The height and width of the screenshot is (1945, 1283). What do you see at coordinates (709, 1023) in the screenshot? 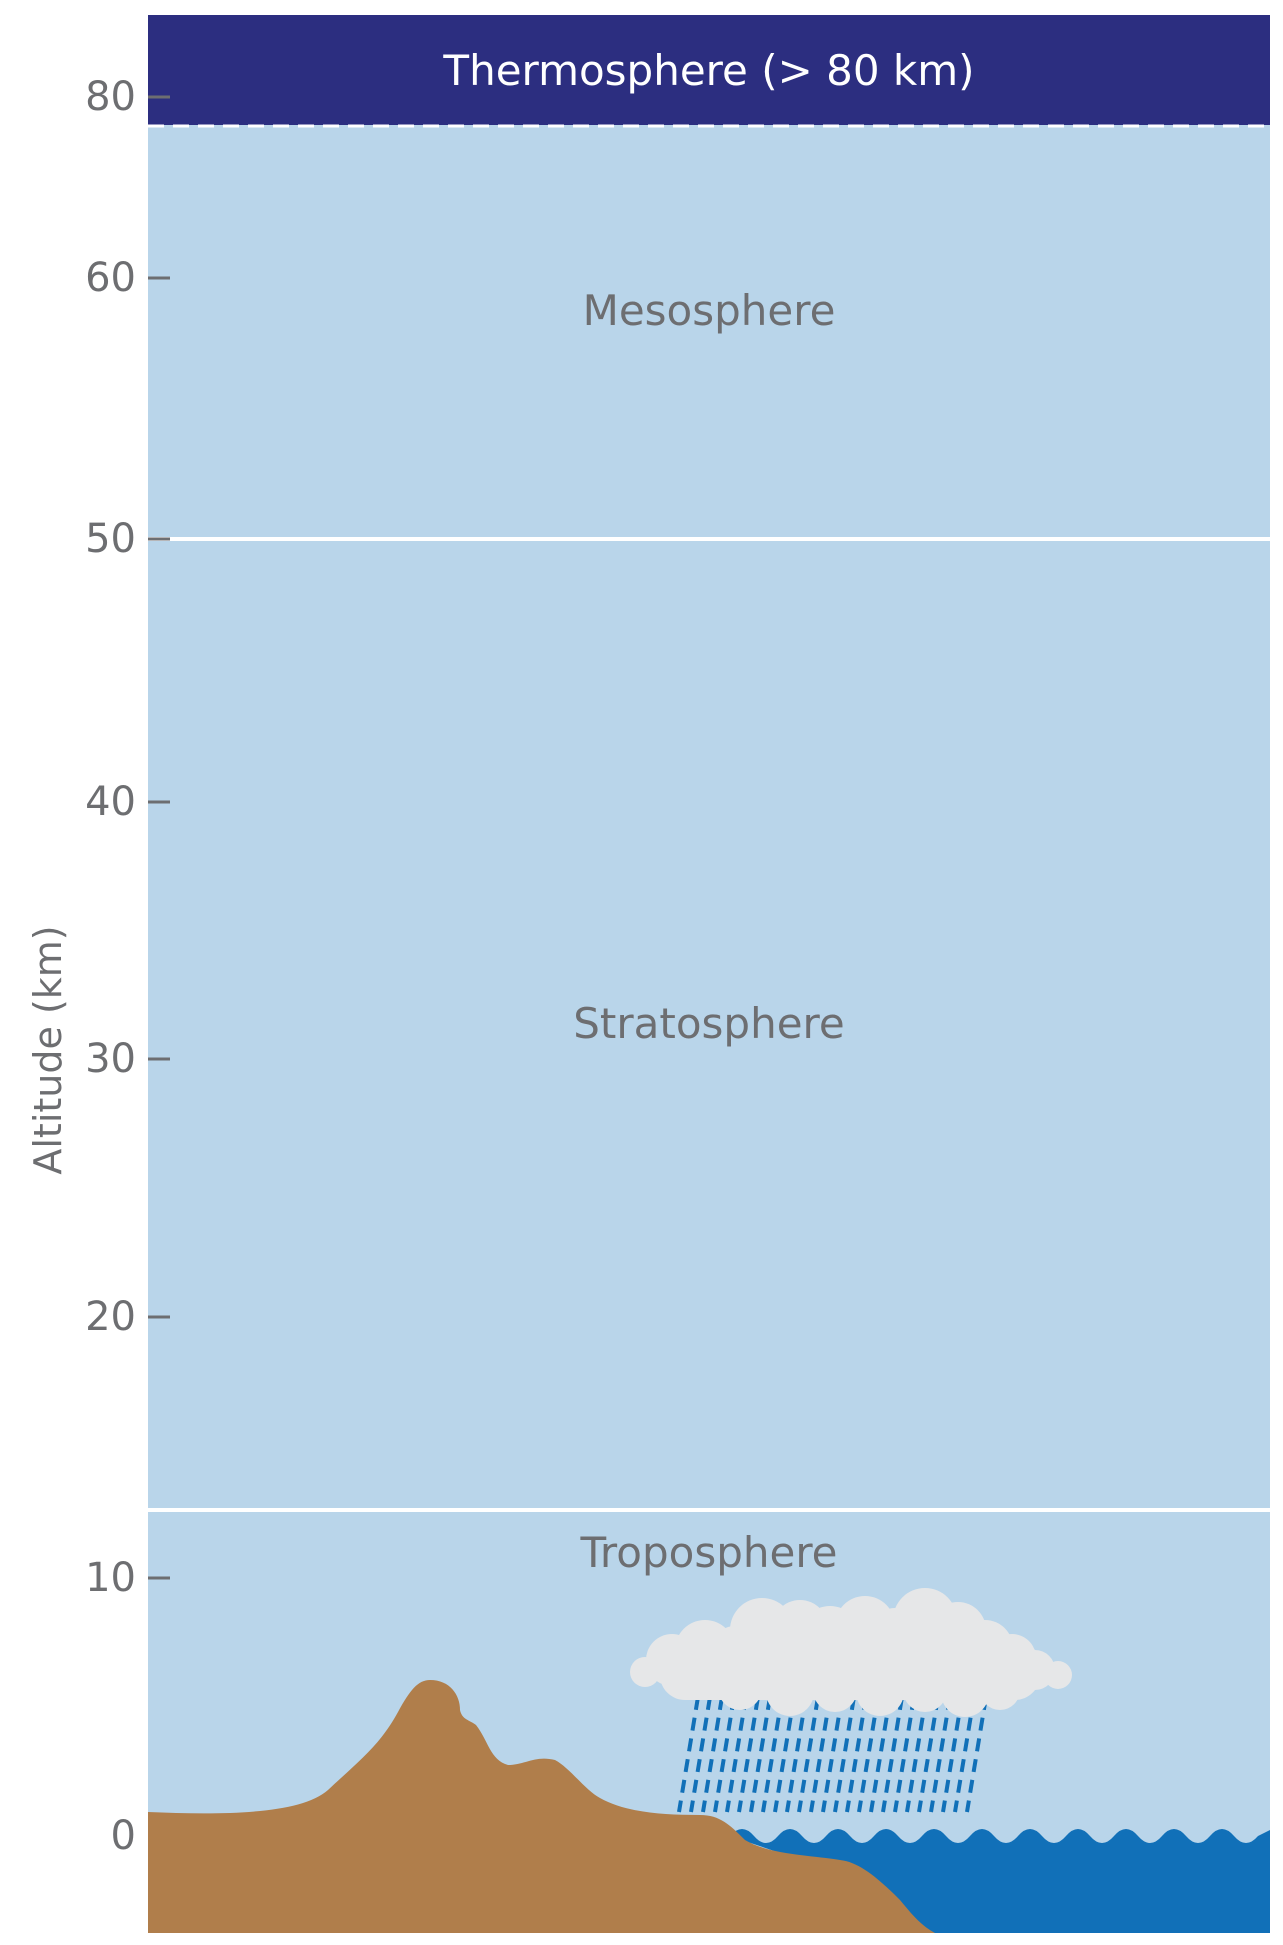
I see `stratosphere-label: Stratosphere` at bounding box center [709, 1023].